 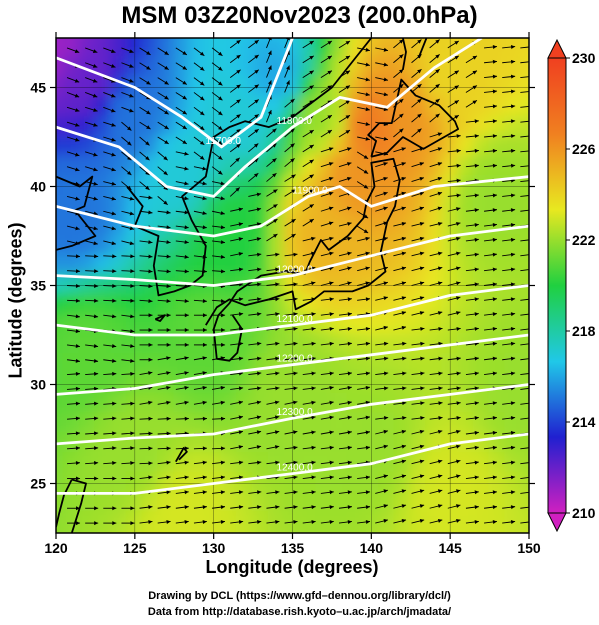 What do you see at coordinates (295, 121) in the screenshot?
I see `contour-label: 11800.0` at bounding box center [295, 121].